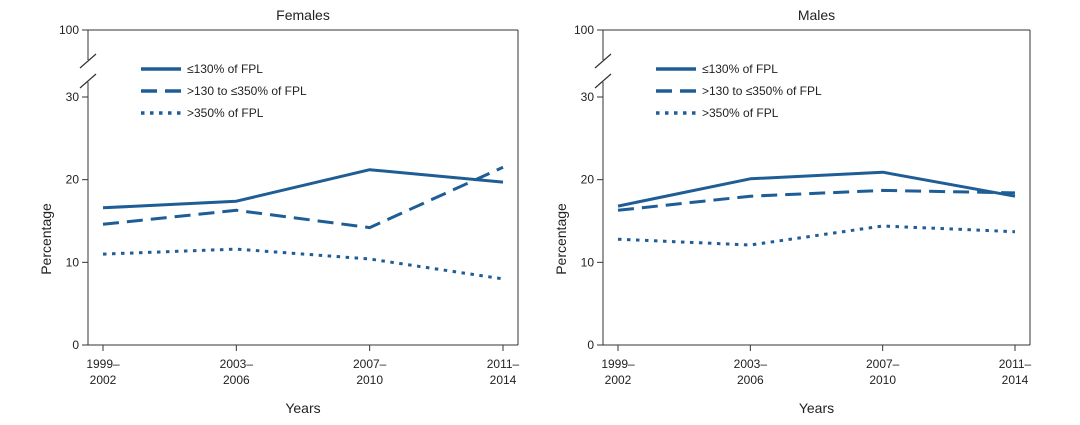 The width and height of the screenshot is (1080, 425). Describe the element at coordinates (816, 15) in the screenshot. I see `chart-title: Males` at that location.